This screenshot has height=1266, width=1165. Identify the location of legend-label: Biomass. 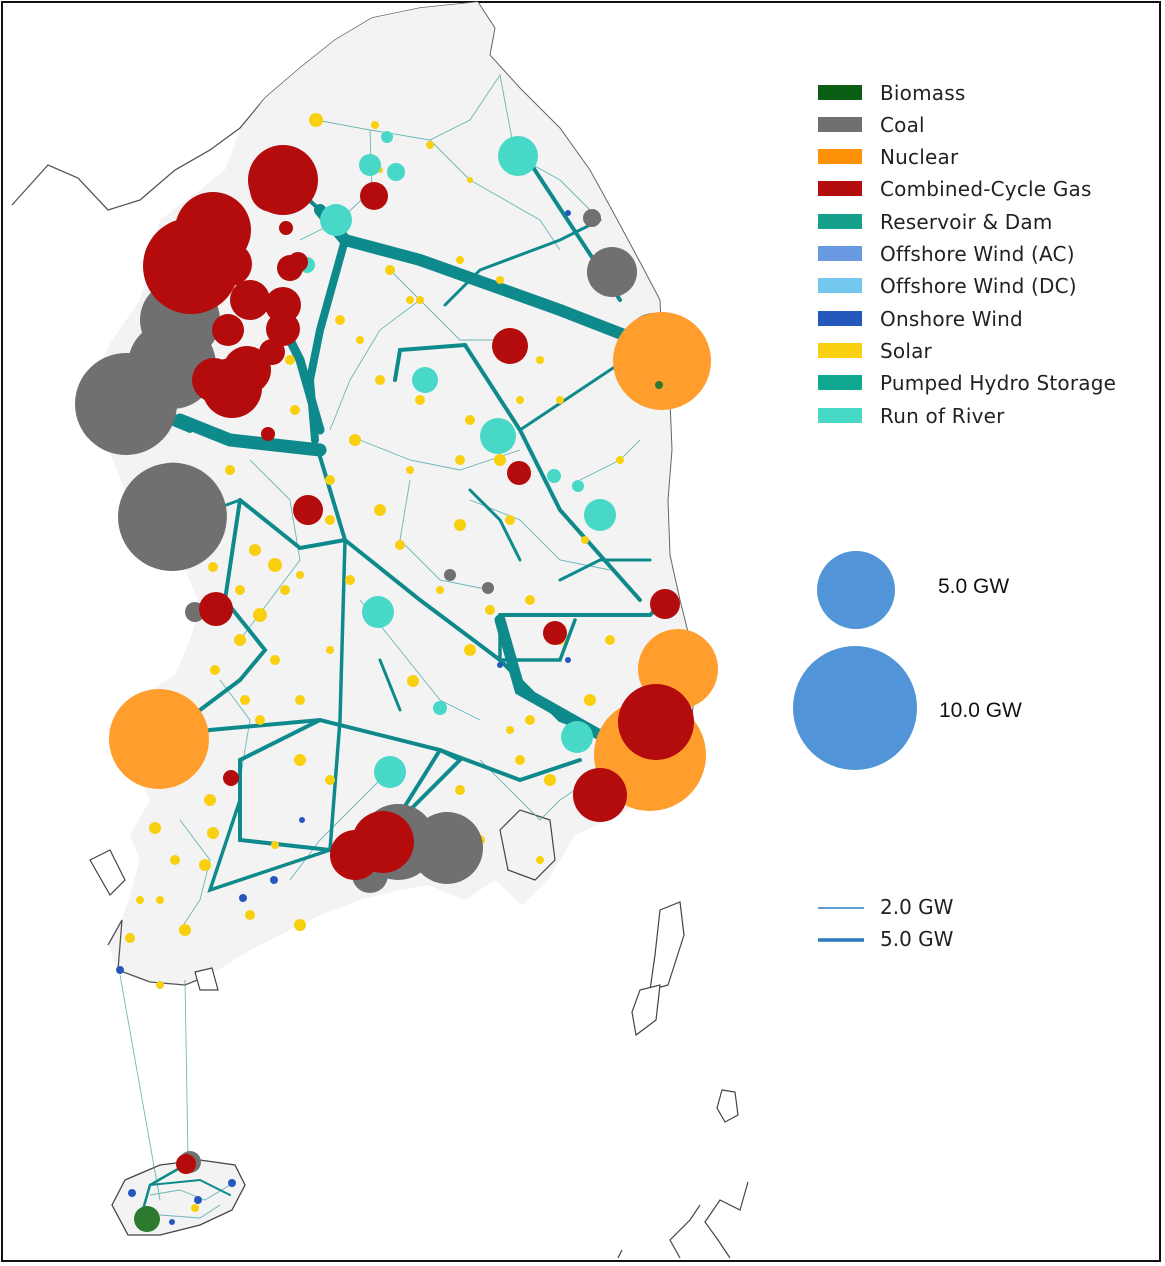
(923, 93).